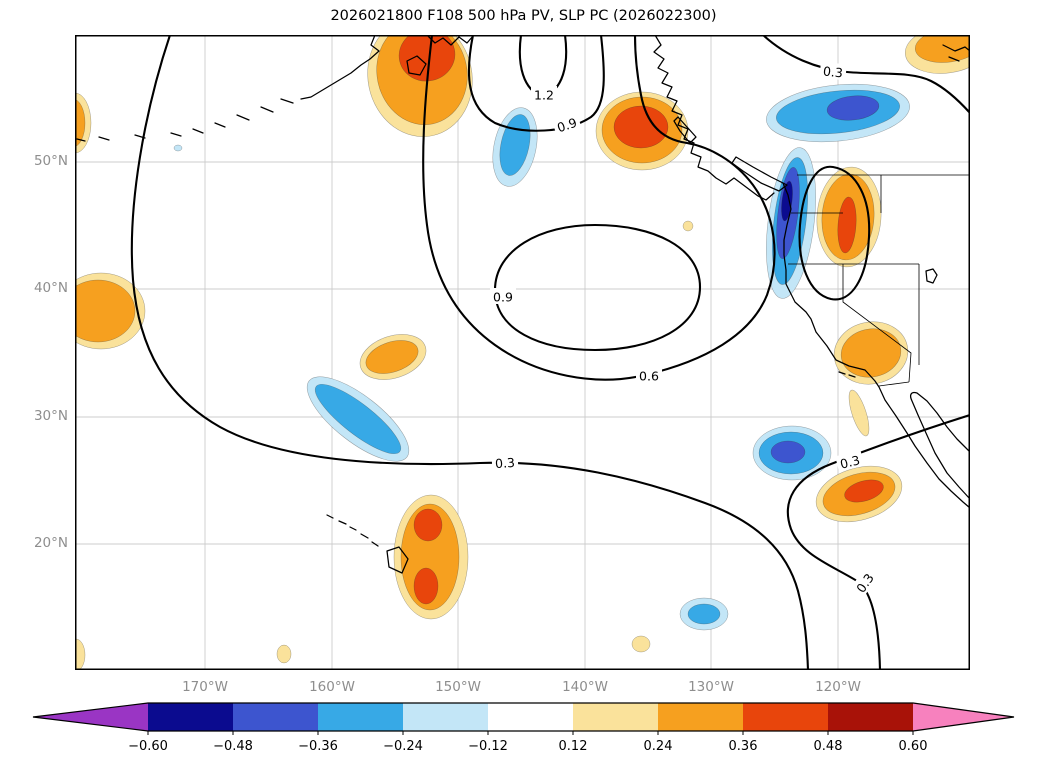 This screenshot has height=765, width=1047. Describe the element at coordinates (50, 288) in the screenshot. I see `y-tick-label: 40°N` at that location.